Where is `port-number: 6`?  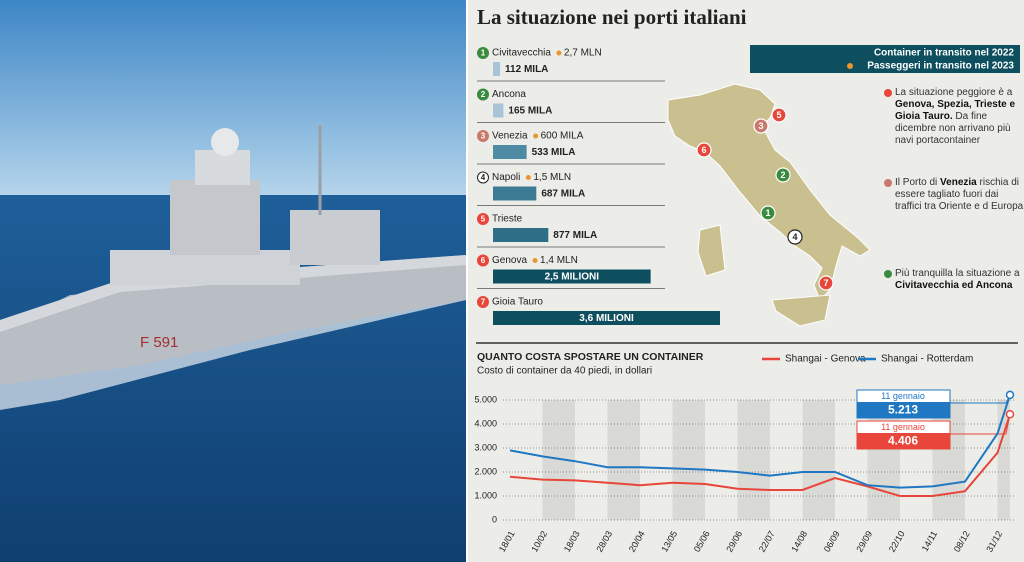
port-number: 6 is located at coordinates (483, 260).